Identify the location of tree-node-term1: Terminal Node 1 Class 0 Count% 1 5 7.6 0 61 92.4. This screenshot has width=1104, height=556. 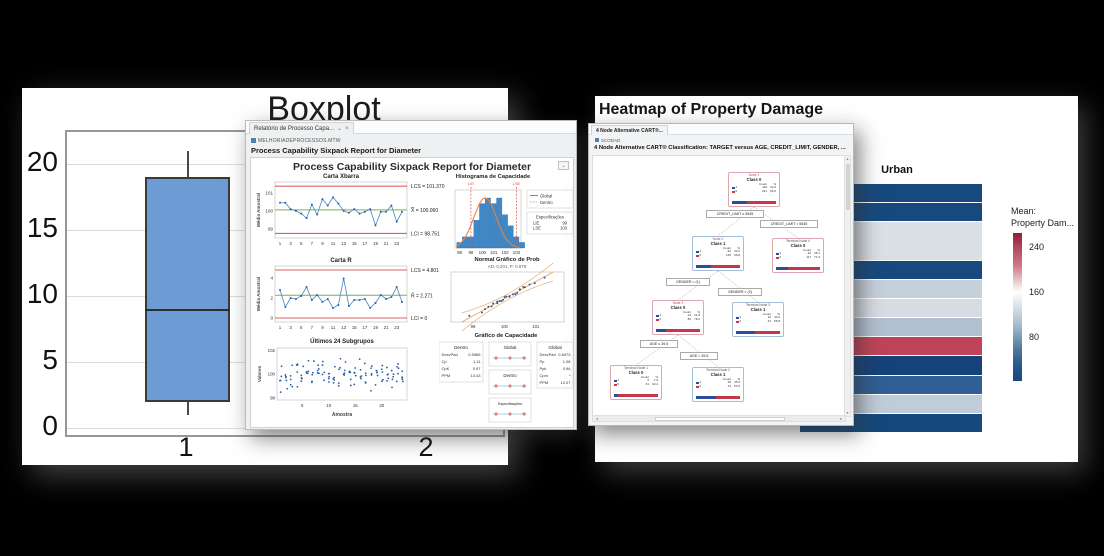
(636, 382).